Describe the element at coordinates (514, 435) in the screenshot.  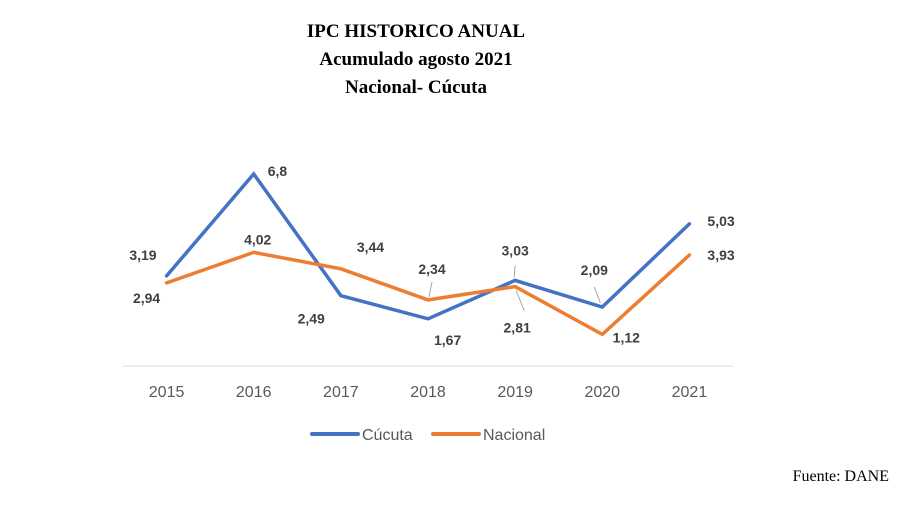
I see `legend-label-nacional: Nacional` at that location.